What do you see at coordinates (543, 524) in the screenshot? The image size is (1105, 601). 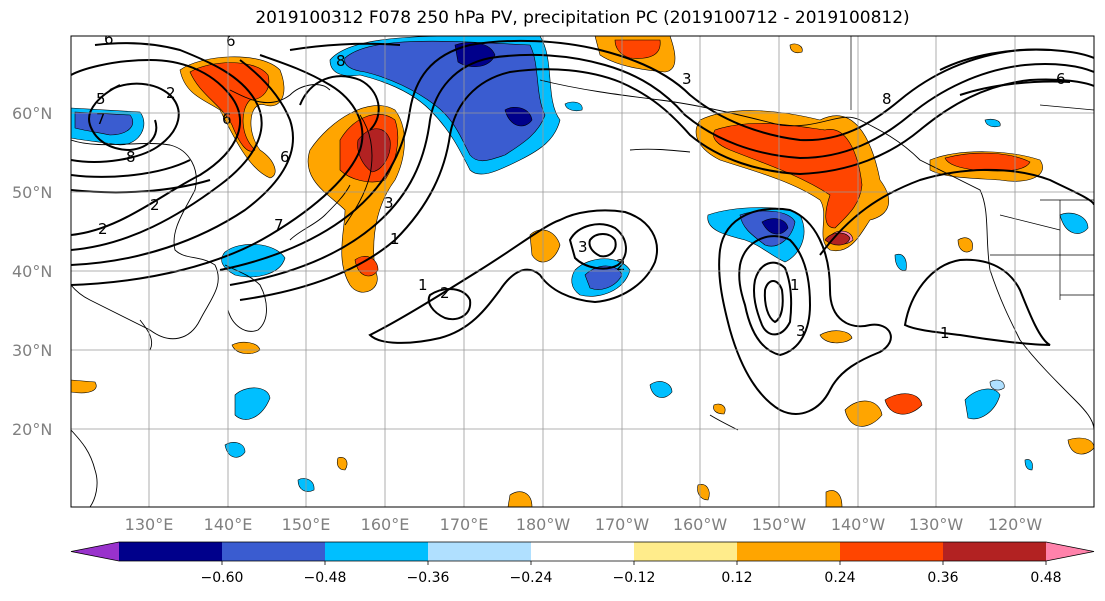 I see `lon-label: 180°W` at bounding box center [543, 524].